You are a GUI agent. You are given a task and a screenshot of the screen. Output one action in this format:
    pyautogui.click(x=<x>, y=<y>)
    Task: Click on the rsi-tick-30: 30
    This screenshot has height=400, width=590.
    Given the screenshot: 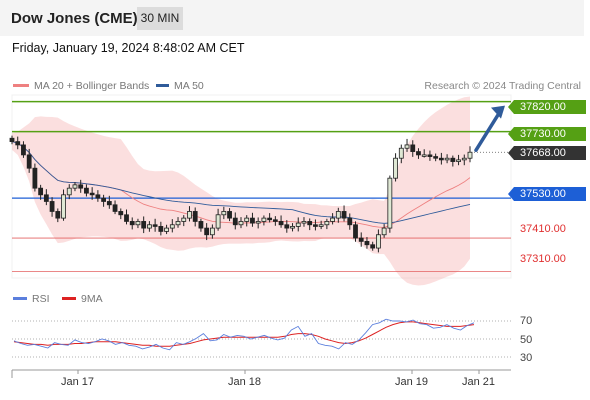 What is the action you would take?
    pyautogui.click(x=526, y=358)
    